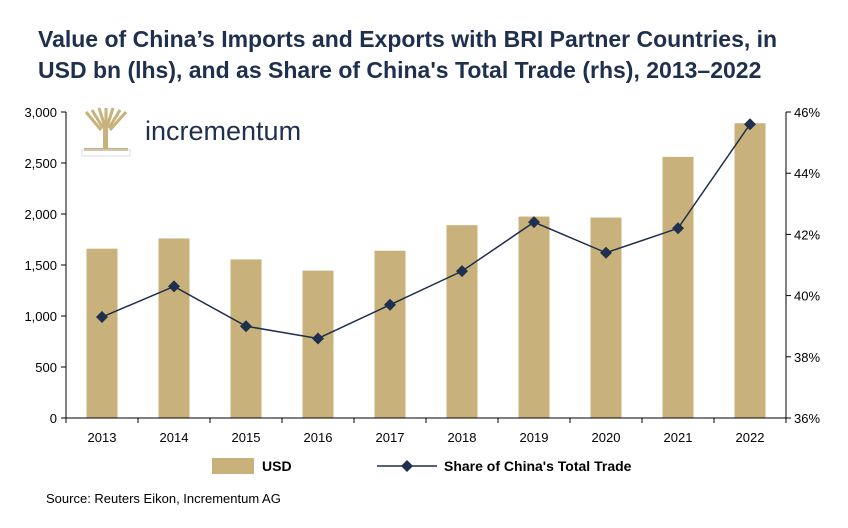 This screenshot has width=848, height=528. What do you see at coordinates (40, 214) in the screenshot?
I see `y-left-tick-label: 2,000` at bounding box center [40, 214].